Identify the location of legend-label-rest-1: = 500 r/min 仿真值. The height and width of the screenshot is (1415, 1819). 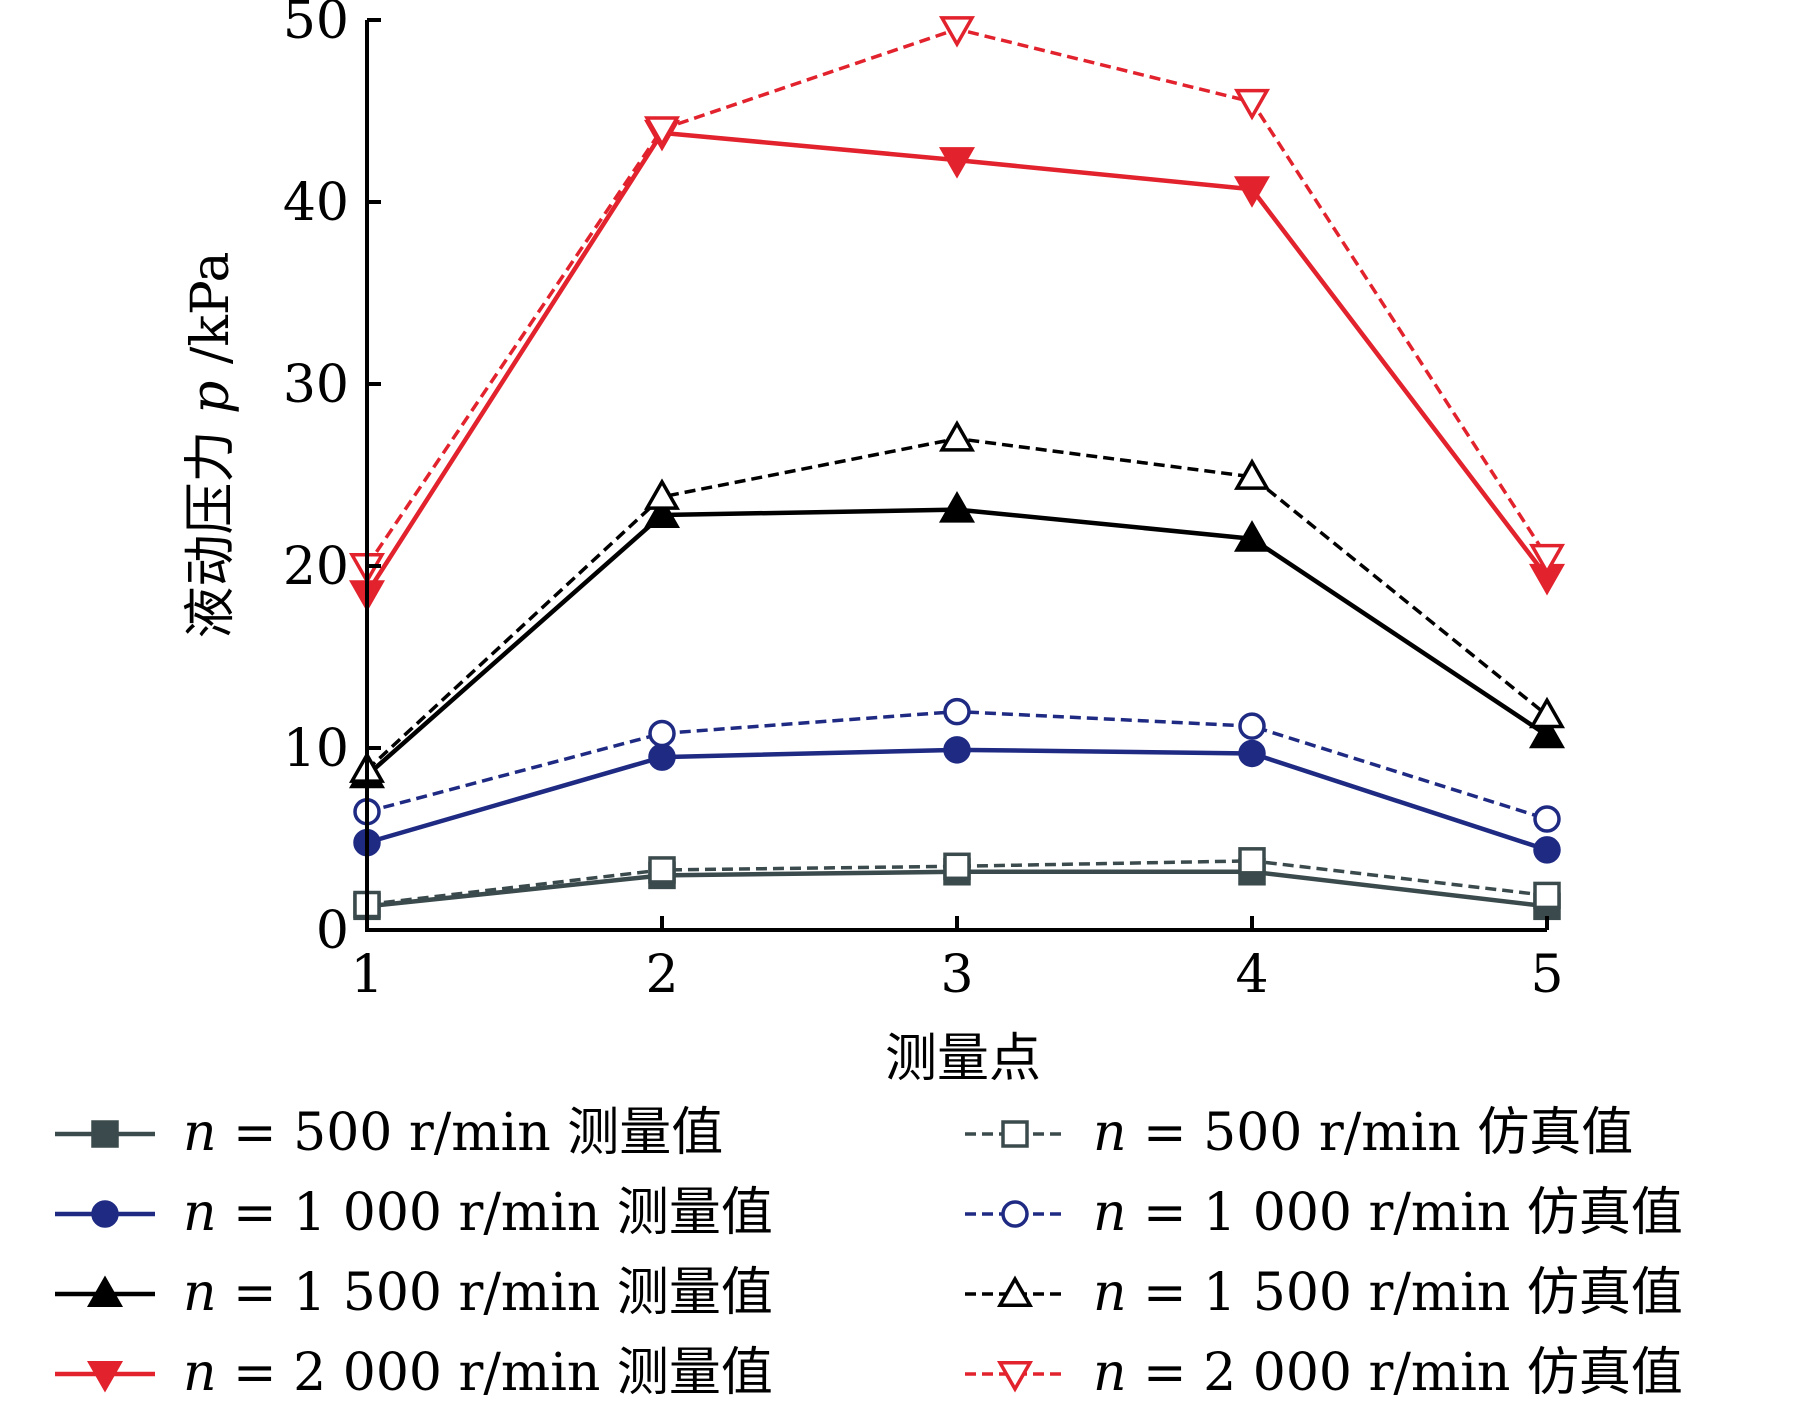
(1380, 1133).